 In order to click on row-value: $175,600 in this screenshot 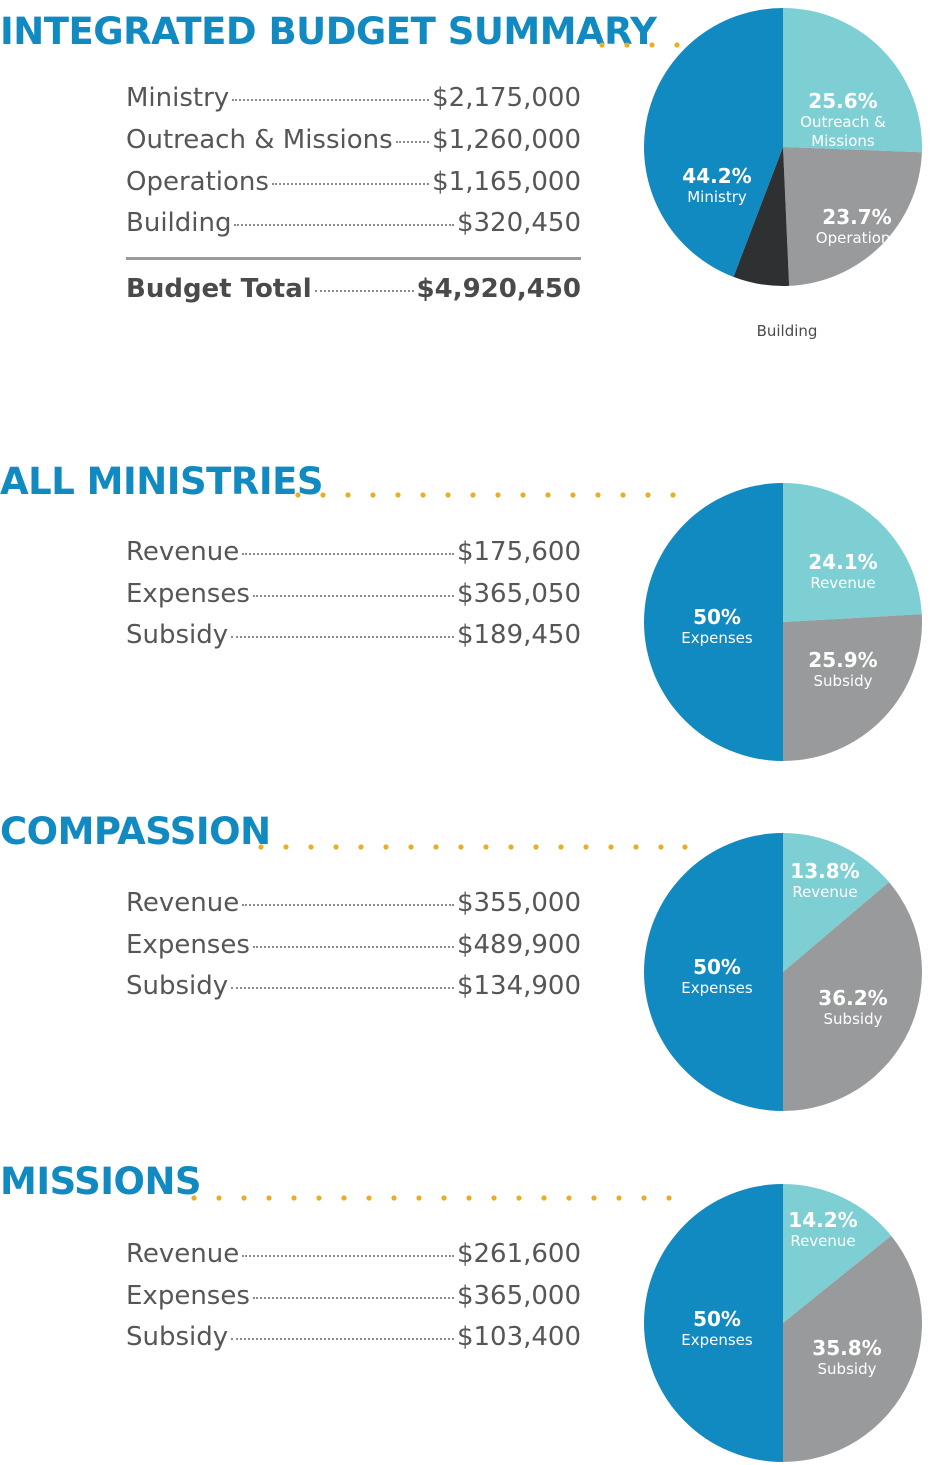, I will do `click(518, 552)`.